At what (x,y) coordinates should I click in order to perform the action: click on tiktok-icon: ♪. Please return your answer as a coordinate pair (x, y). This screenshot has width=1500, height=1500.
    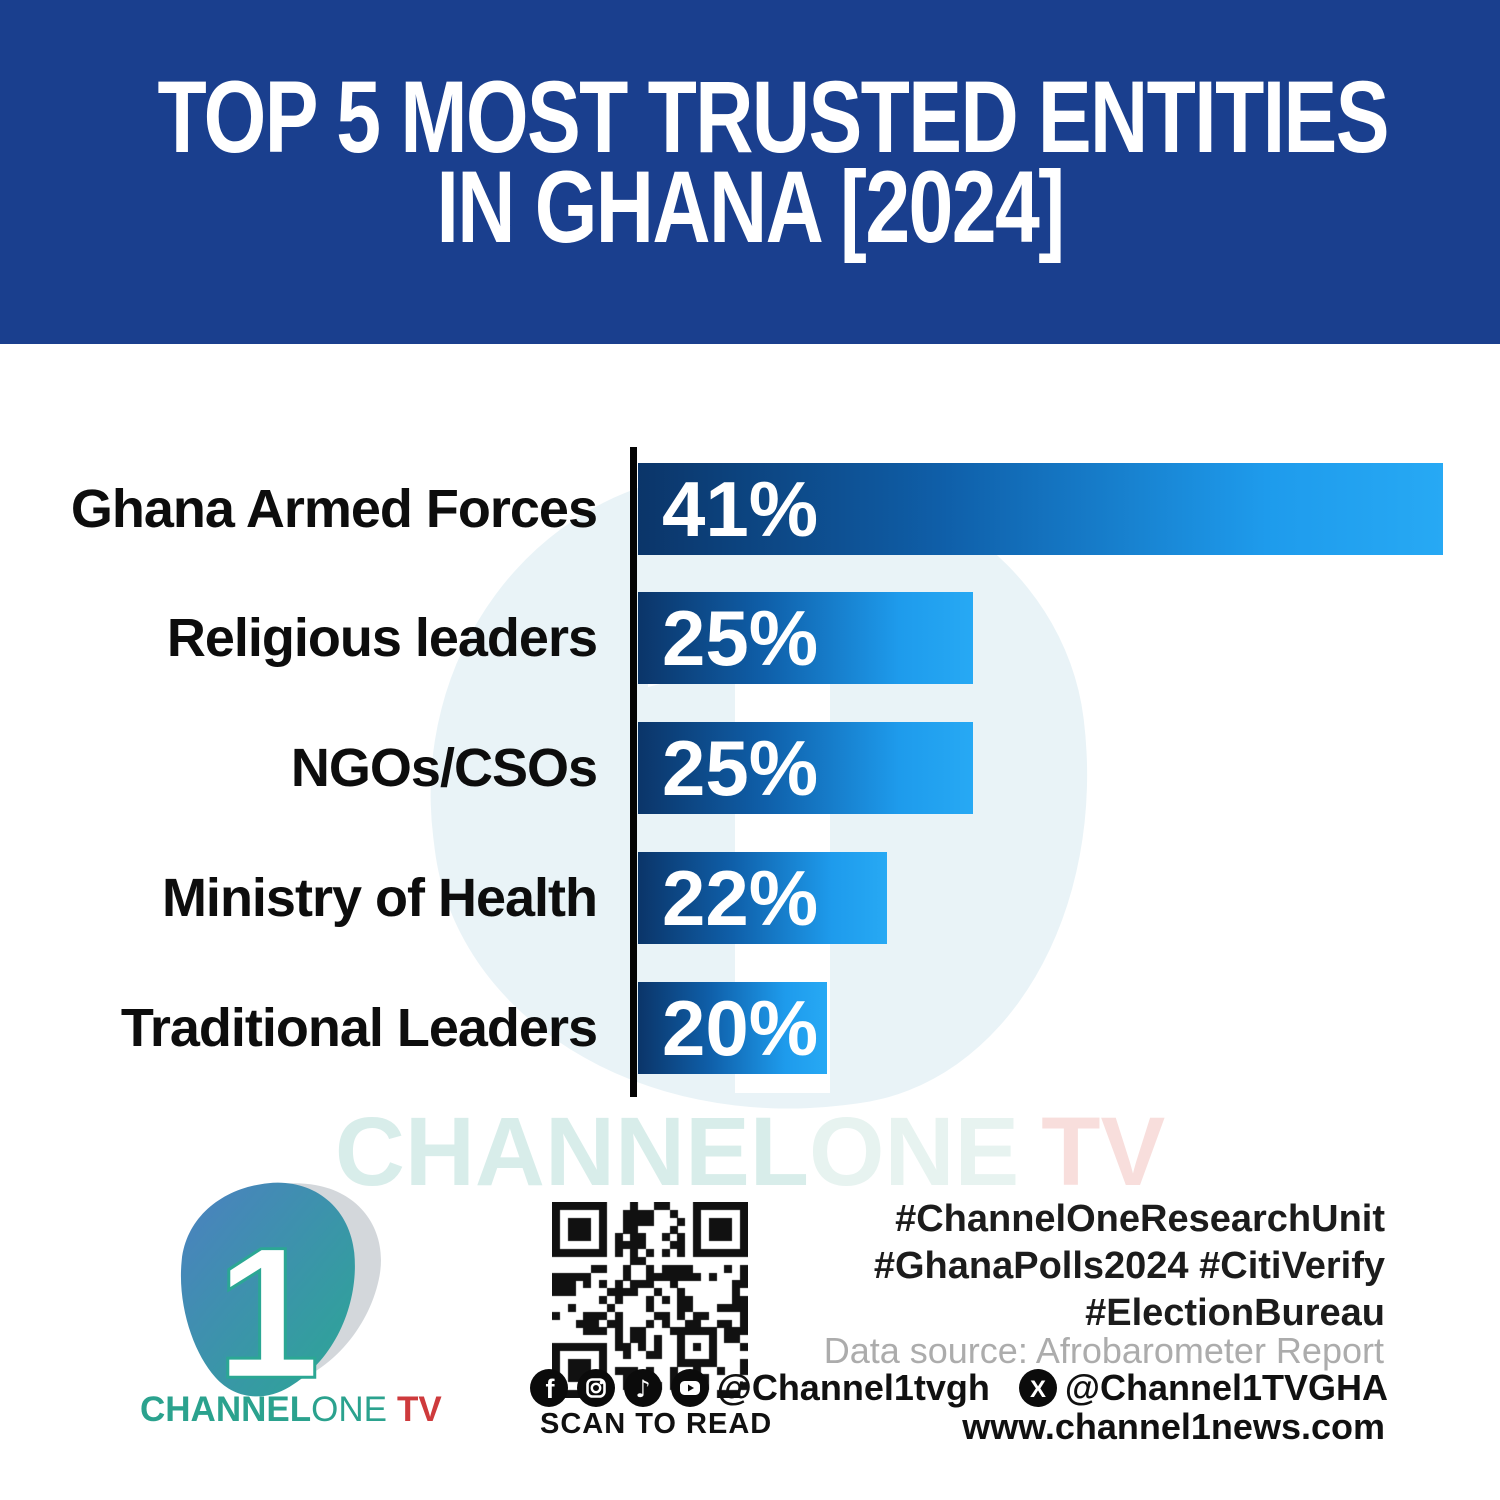
    Looking at the image, I should click on (642, 1388).